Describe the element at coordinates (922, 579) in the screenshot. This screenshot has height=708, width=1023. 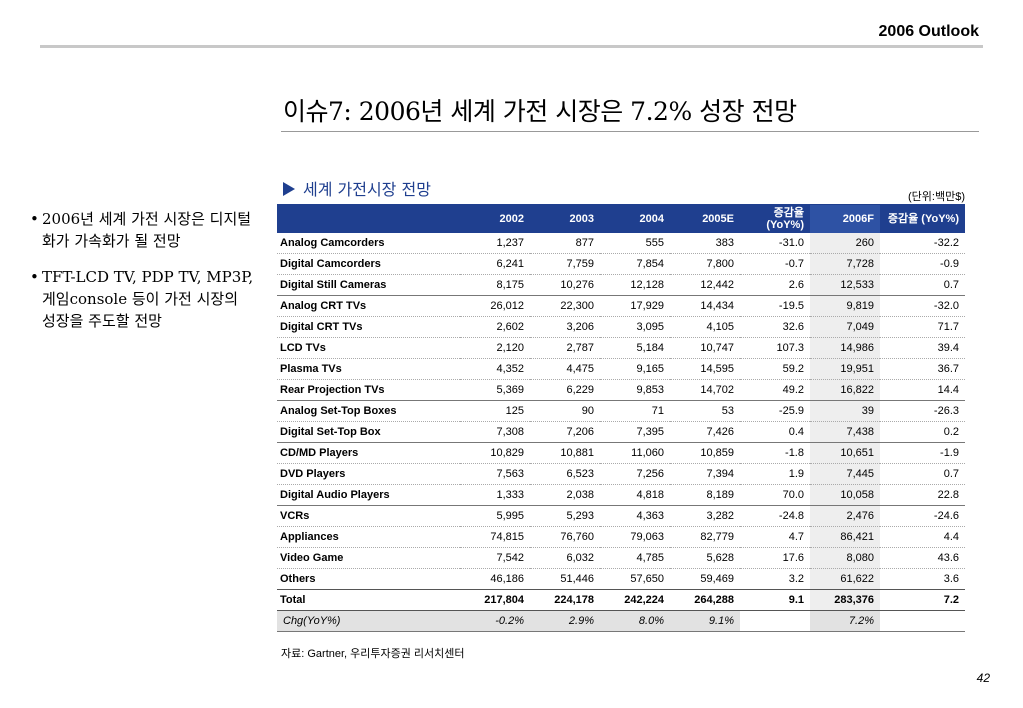
I see `table-cell: 3.6` at that location.